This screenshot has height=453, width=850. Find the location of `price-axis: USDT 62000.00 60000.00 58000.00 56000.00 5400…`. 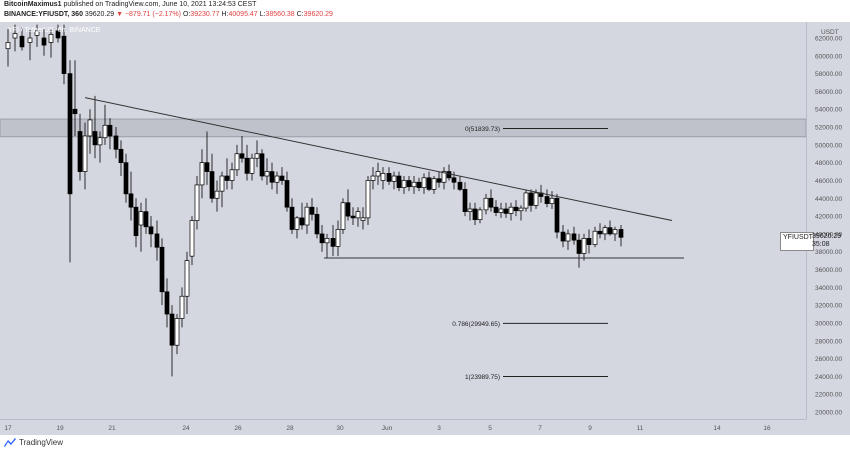

price-axis: USDT 62000.00 60000.00 58000.00 56000.00 5400… is located at coordinates (828, 220).